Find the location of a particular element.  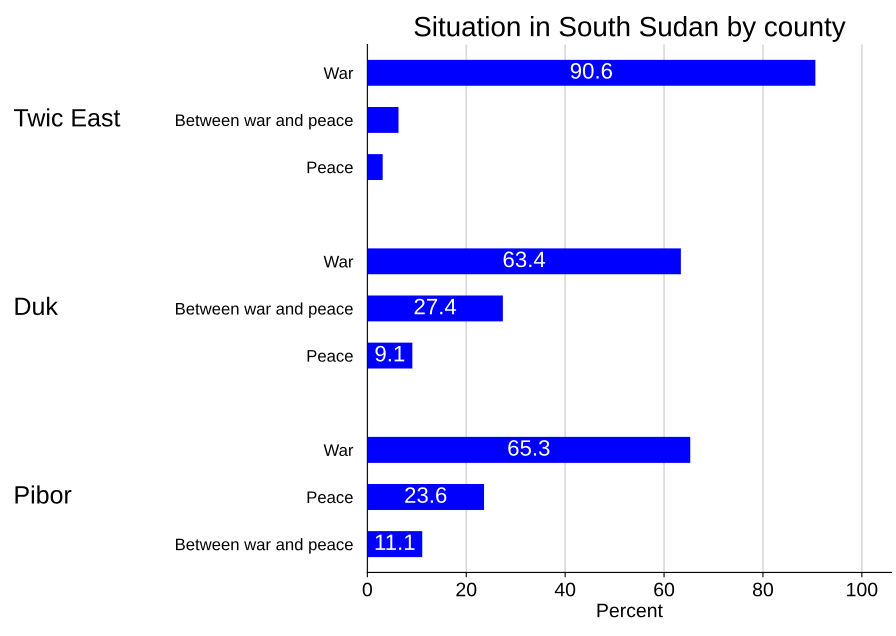

data-label: 23.6 is located at coordinates (425, 495).